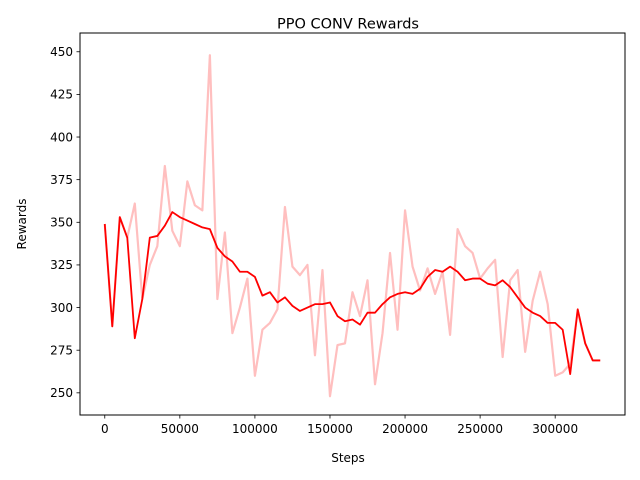 The height and width of the screenshot is (480, 640). I want to click on y-tick-label: 350, so click(61, 223).